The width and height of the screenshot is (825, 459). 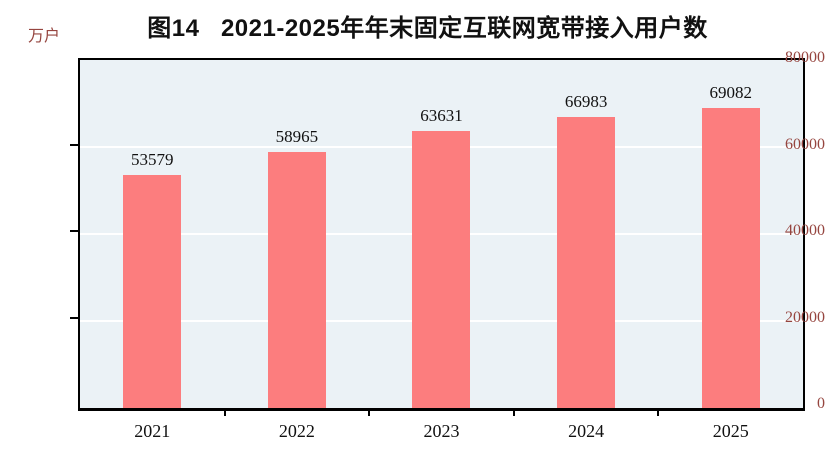 I want to click on y-tick-label-40000: 40000, so click(x=805, y=230).